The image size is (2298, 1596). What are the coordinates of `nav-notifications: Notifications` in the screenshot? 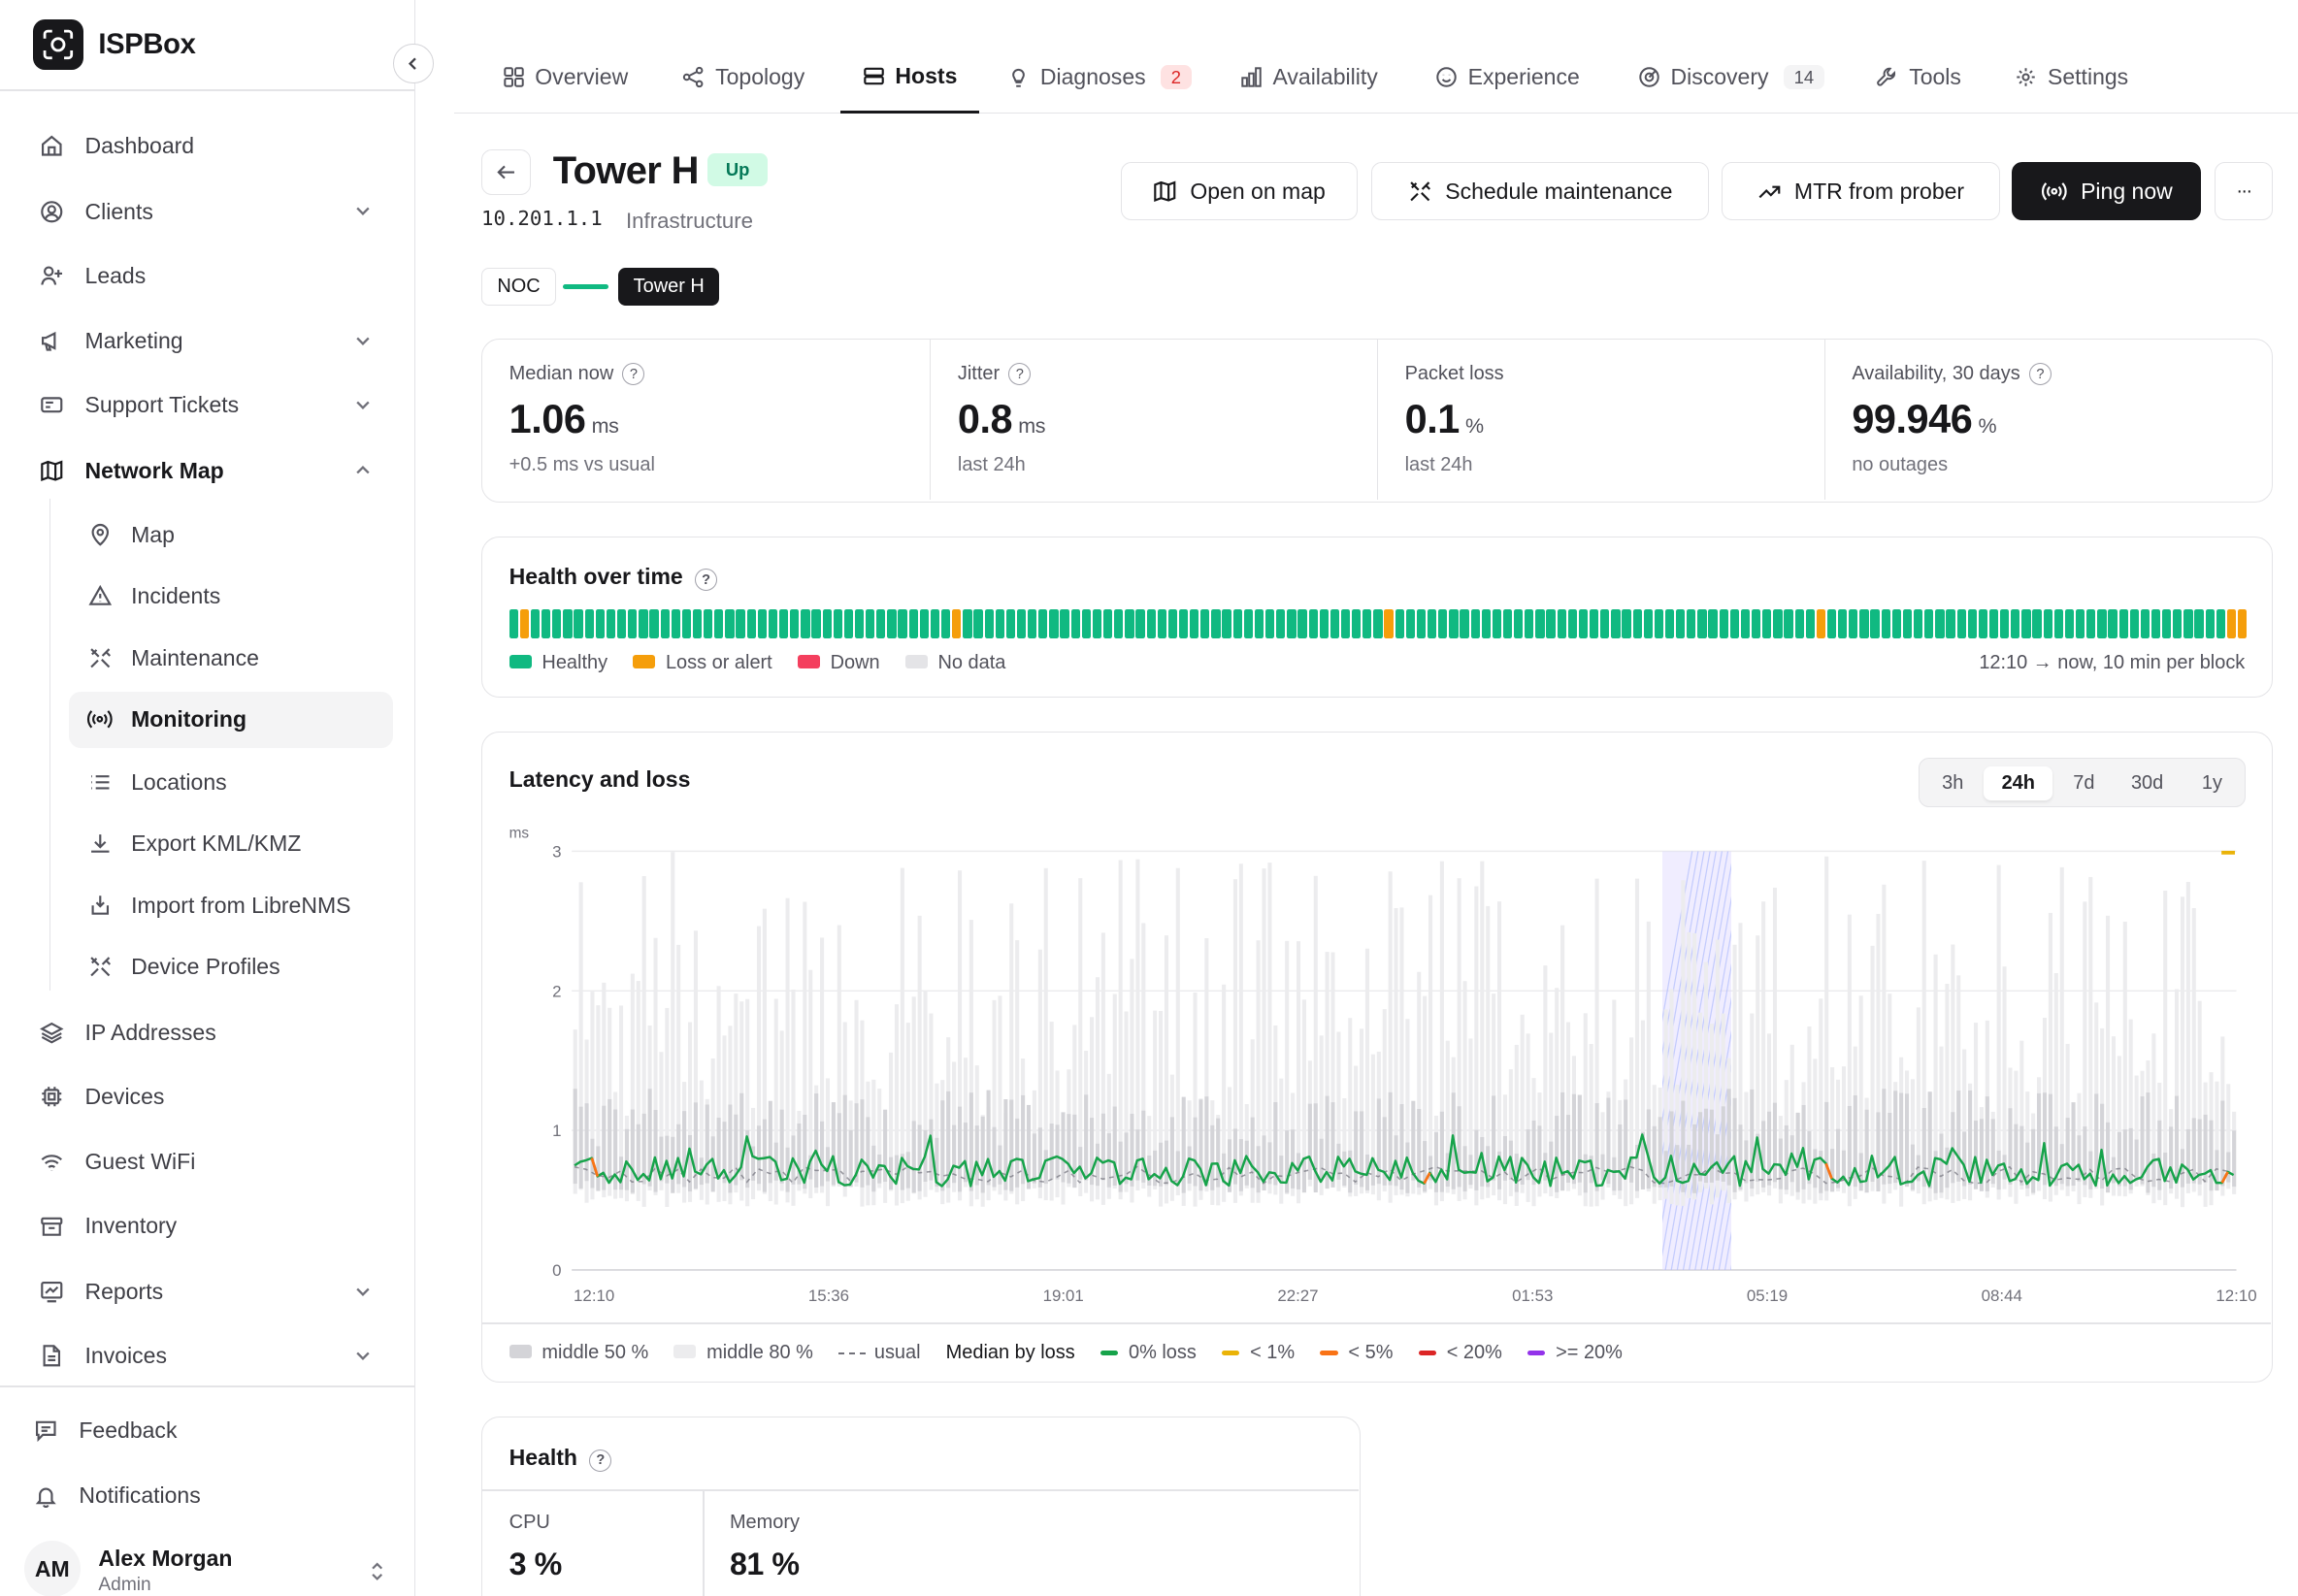 It's located at (206, 1495).